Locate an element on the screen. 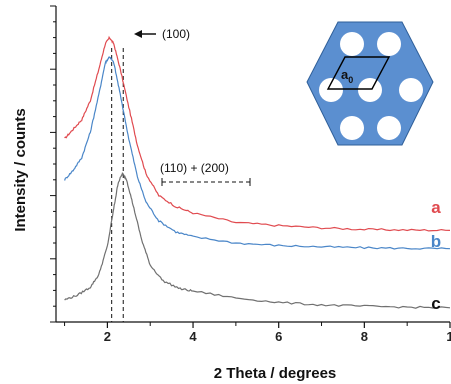 This screenshot has height=384, width=451. lattice-parameter-label: a0 is located at coordinates (347, 76).